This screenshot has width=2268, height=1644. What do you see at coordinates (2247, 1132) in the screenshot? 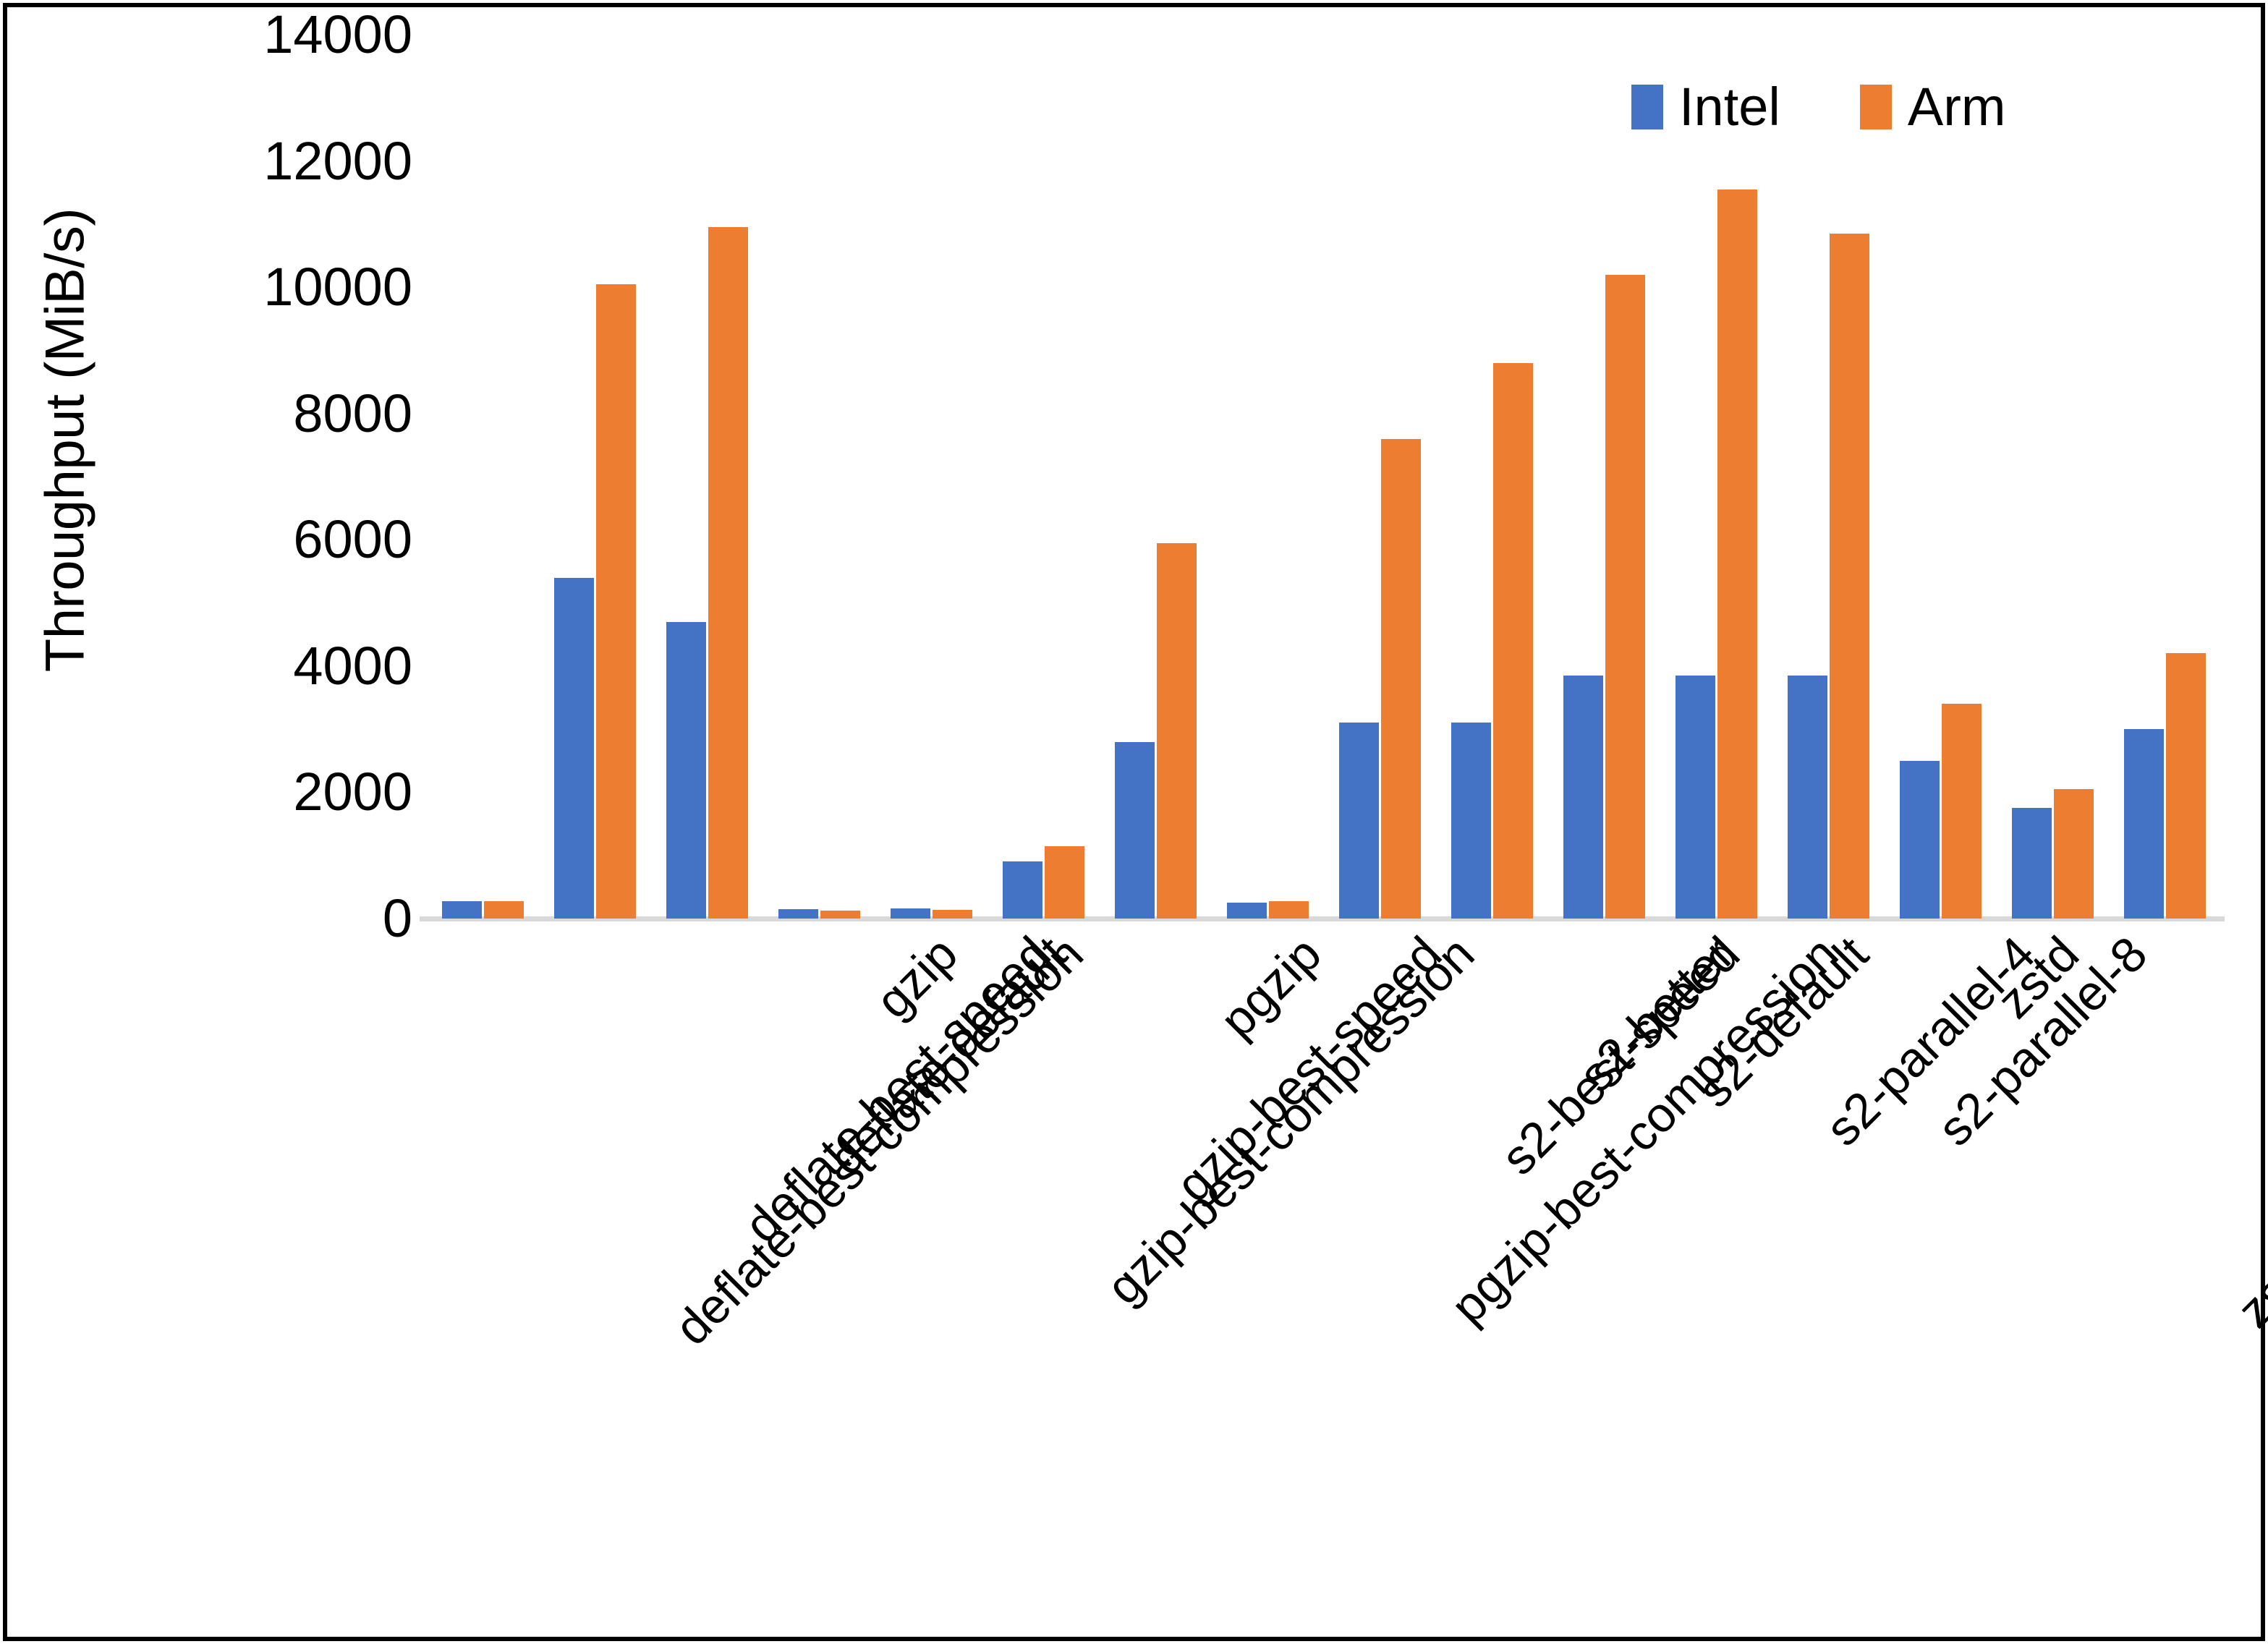
I see `x-axis-category-label: zstd-better-compression` at bounding box center [2247, 1132].